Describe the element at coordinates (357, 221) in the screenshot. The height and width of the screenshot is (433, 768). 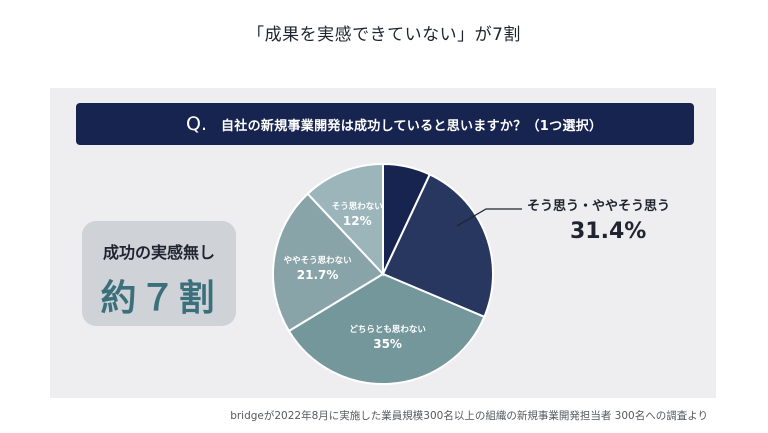
I see `pie-slice-value: 12%` at that location.